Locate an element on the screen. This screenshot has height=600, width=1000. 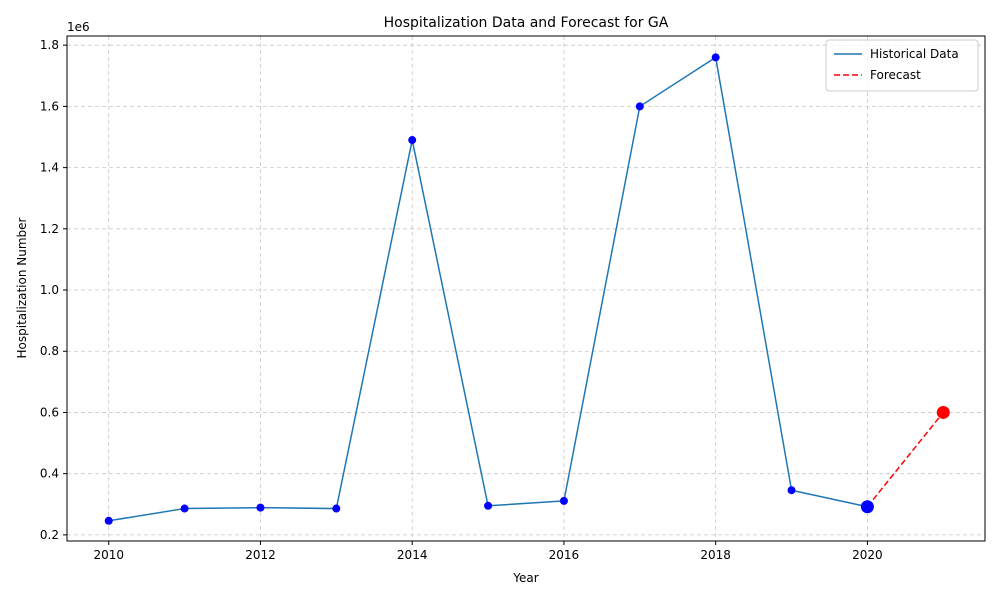
chart-title: Hospitalization Data and Forecast for GA is located at coordinates (526, 23).